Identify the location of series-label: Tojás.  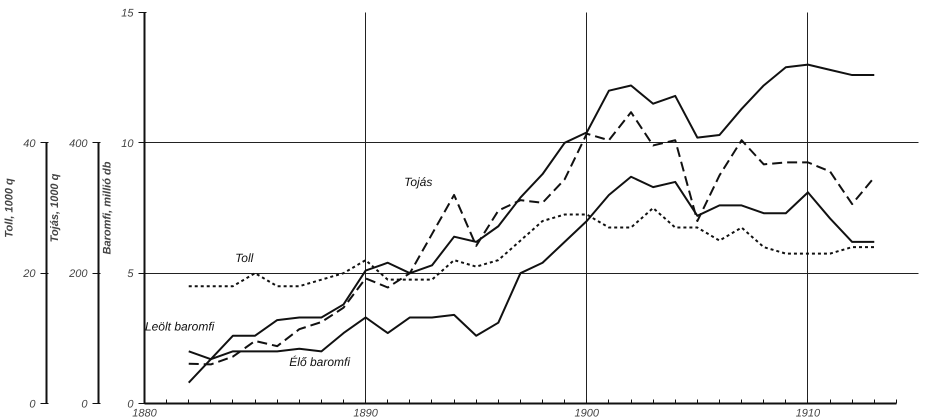
(418, 181).